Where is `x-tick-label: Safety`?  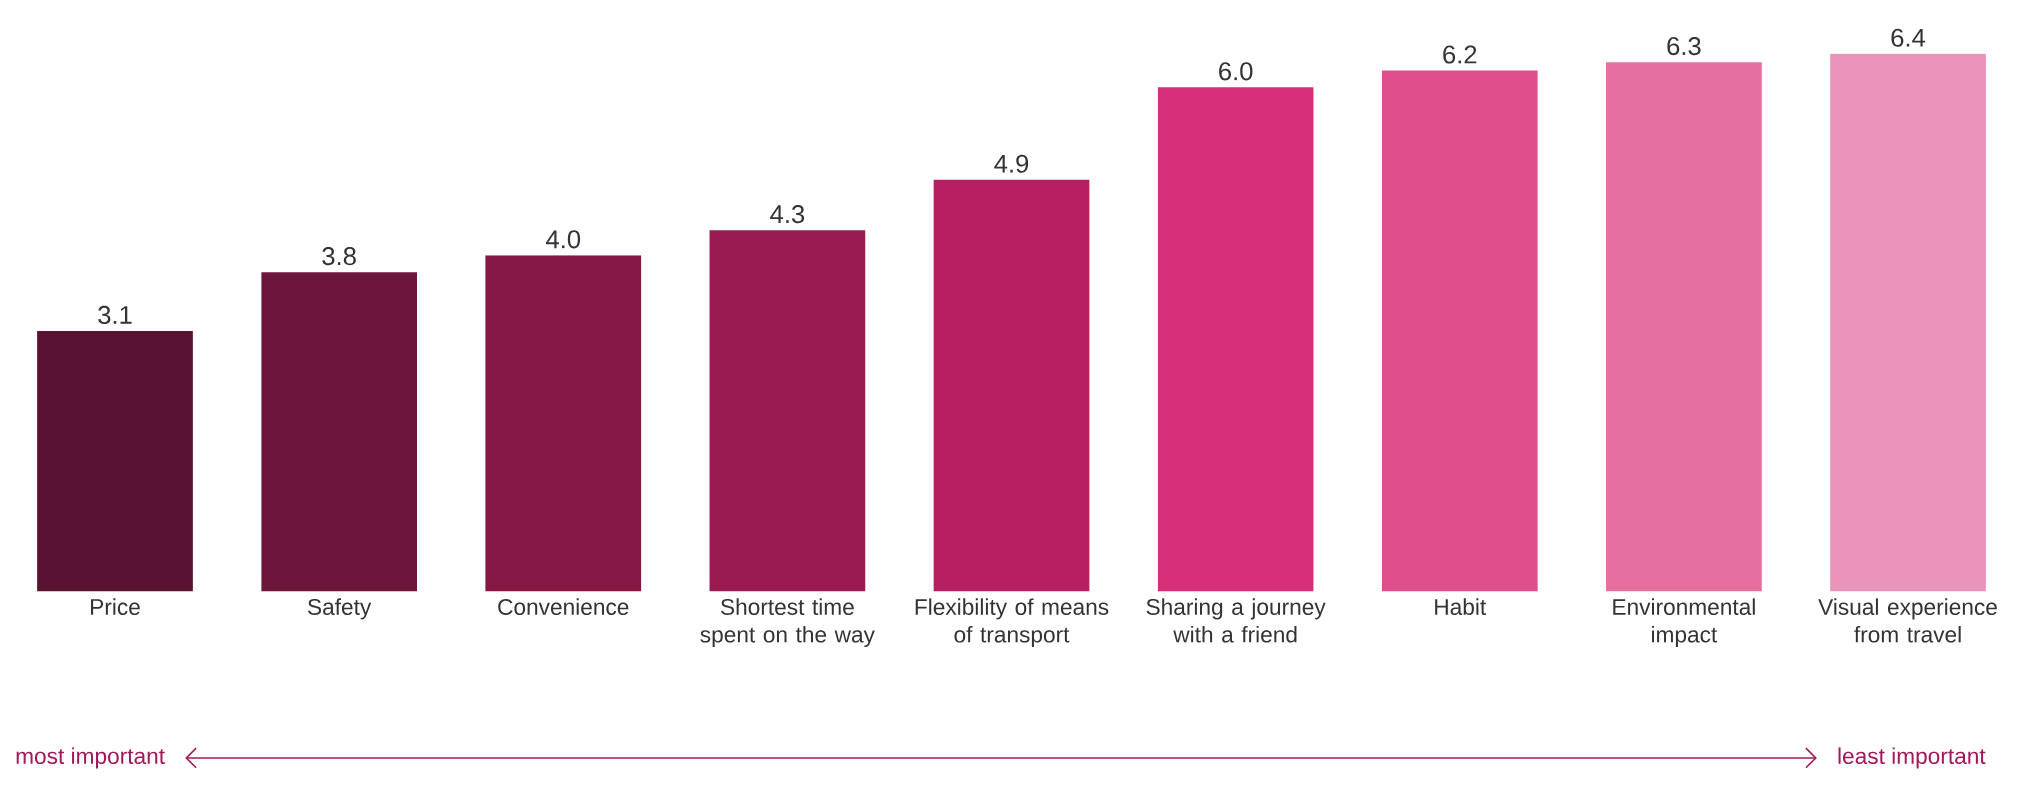
x-tick-label: Safety is located at coordinates (340, 609).